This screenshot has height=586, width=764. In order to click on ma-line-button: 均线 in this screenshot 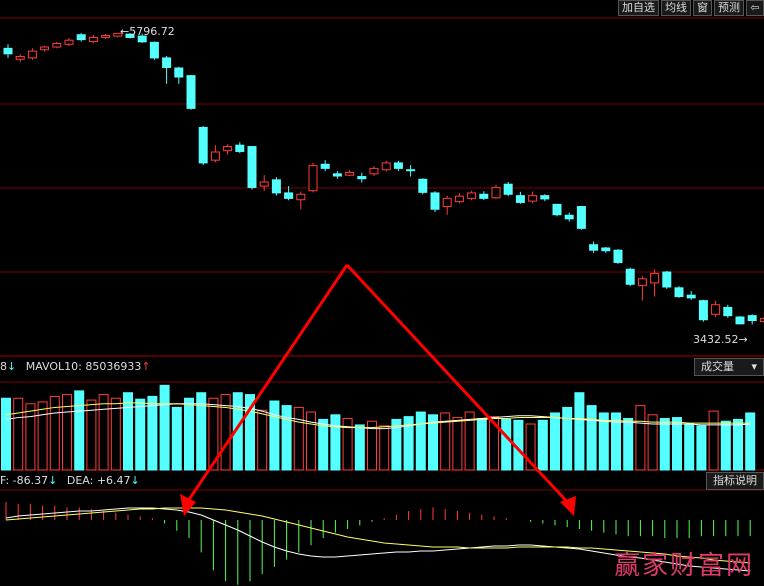, I will do `click(676, 8)`.